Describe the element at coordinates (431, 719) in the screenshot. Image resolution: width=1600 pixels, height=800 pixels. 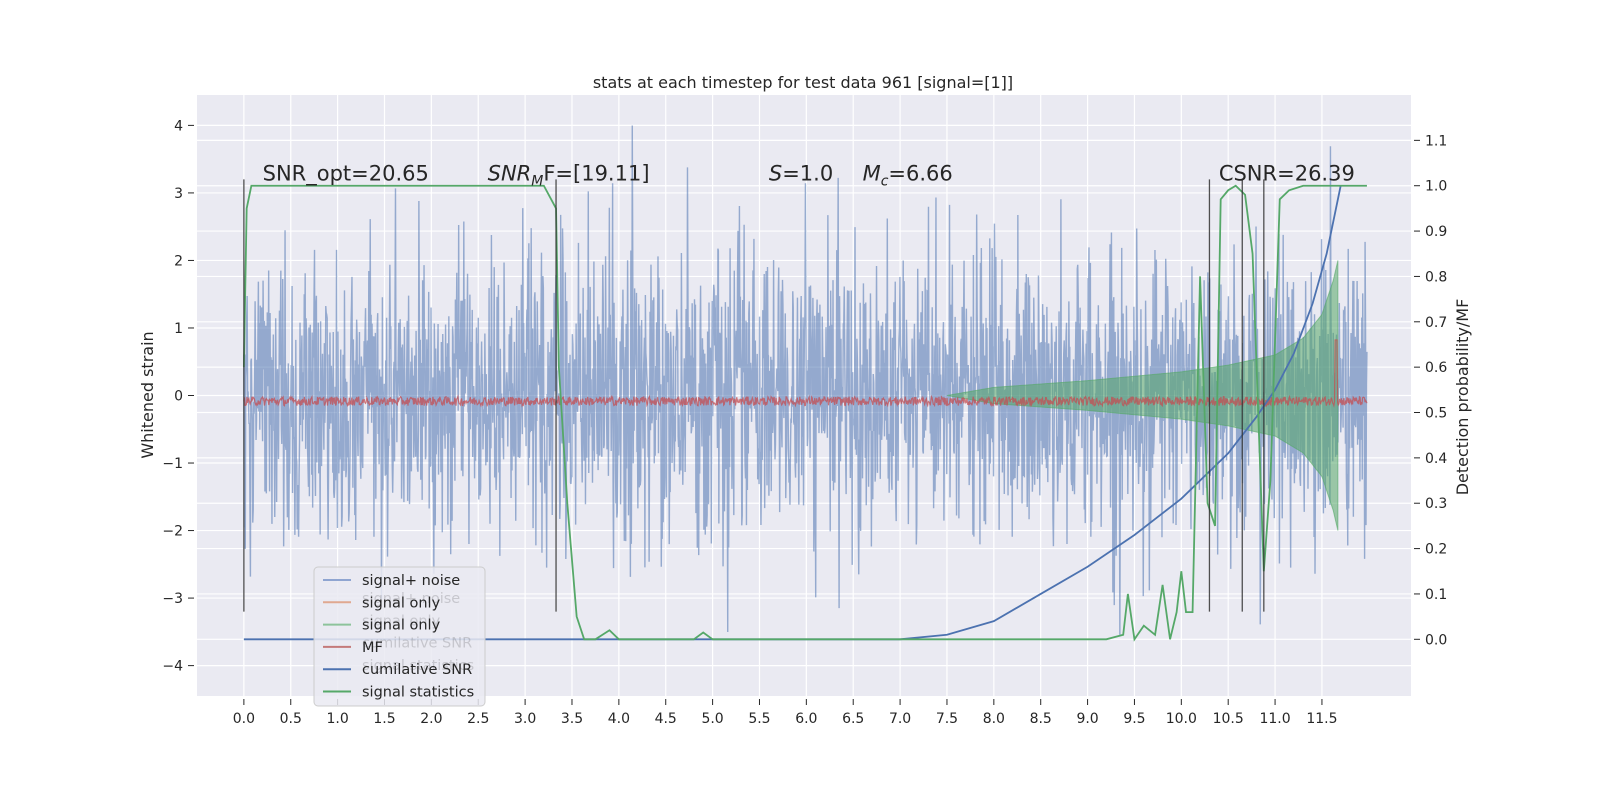
I see `x-tick-label: 2.0` at that location.